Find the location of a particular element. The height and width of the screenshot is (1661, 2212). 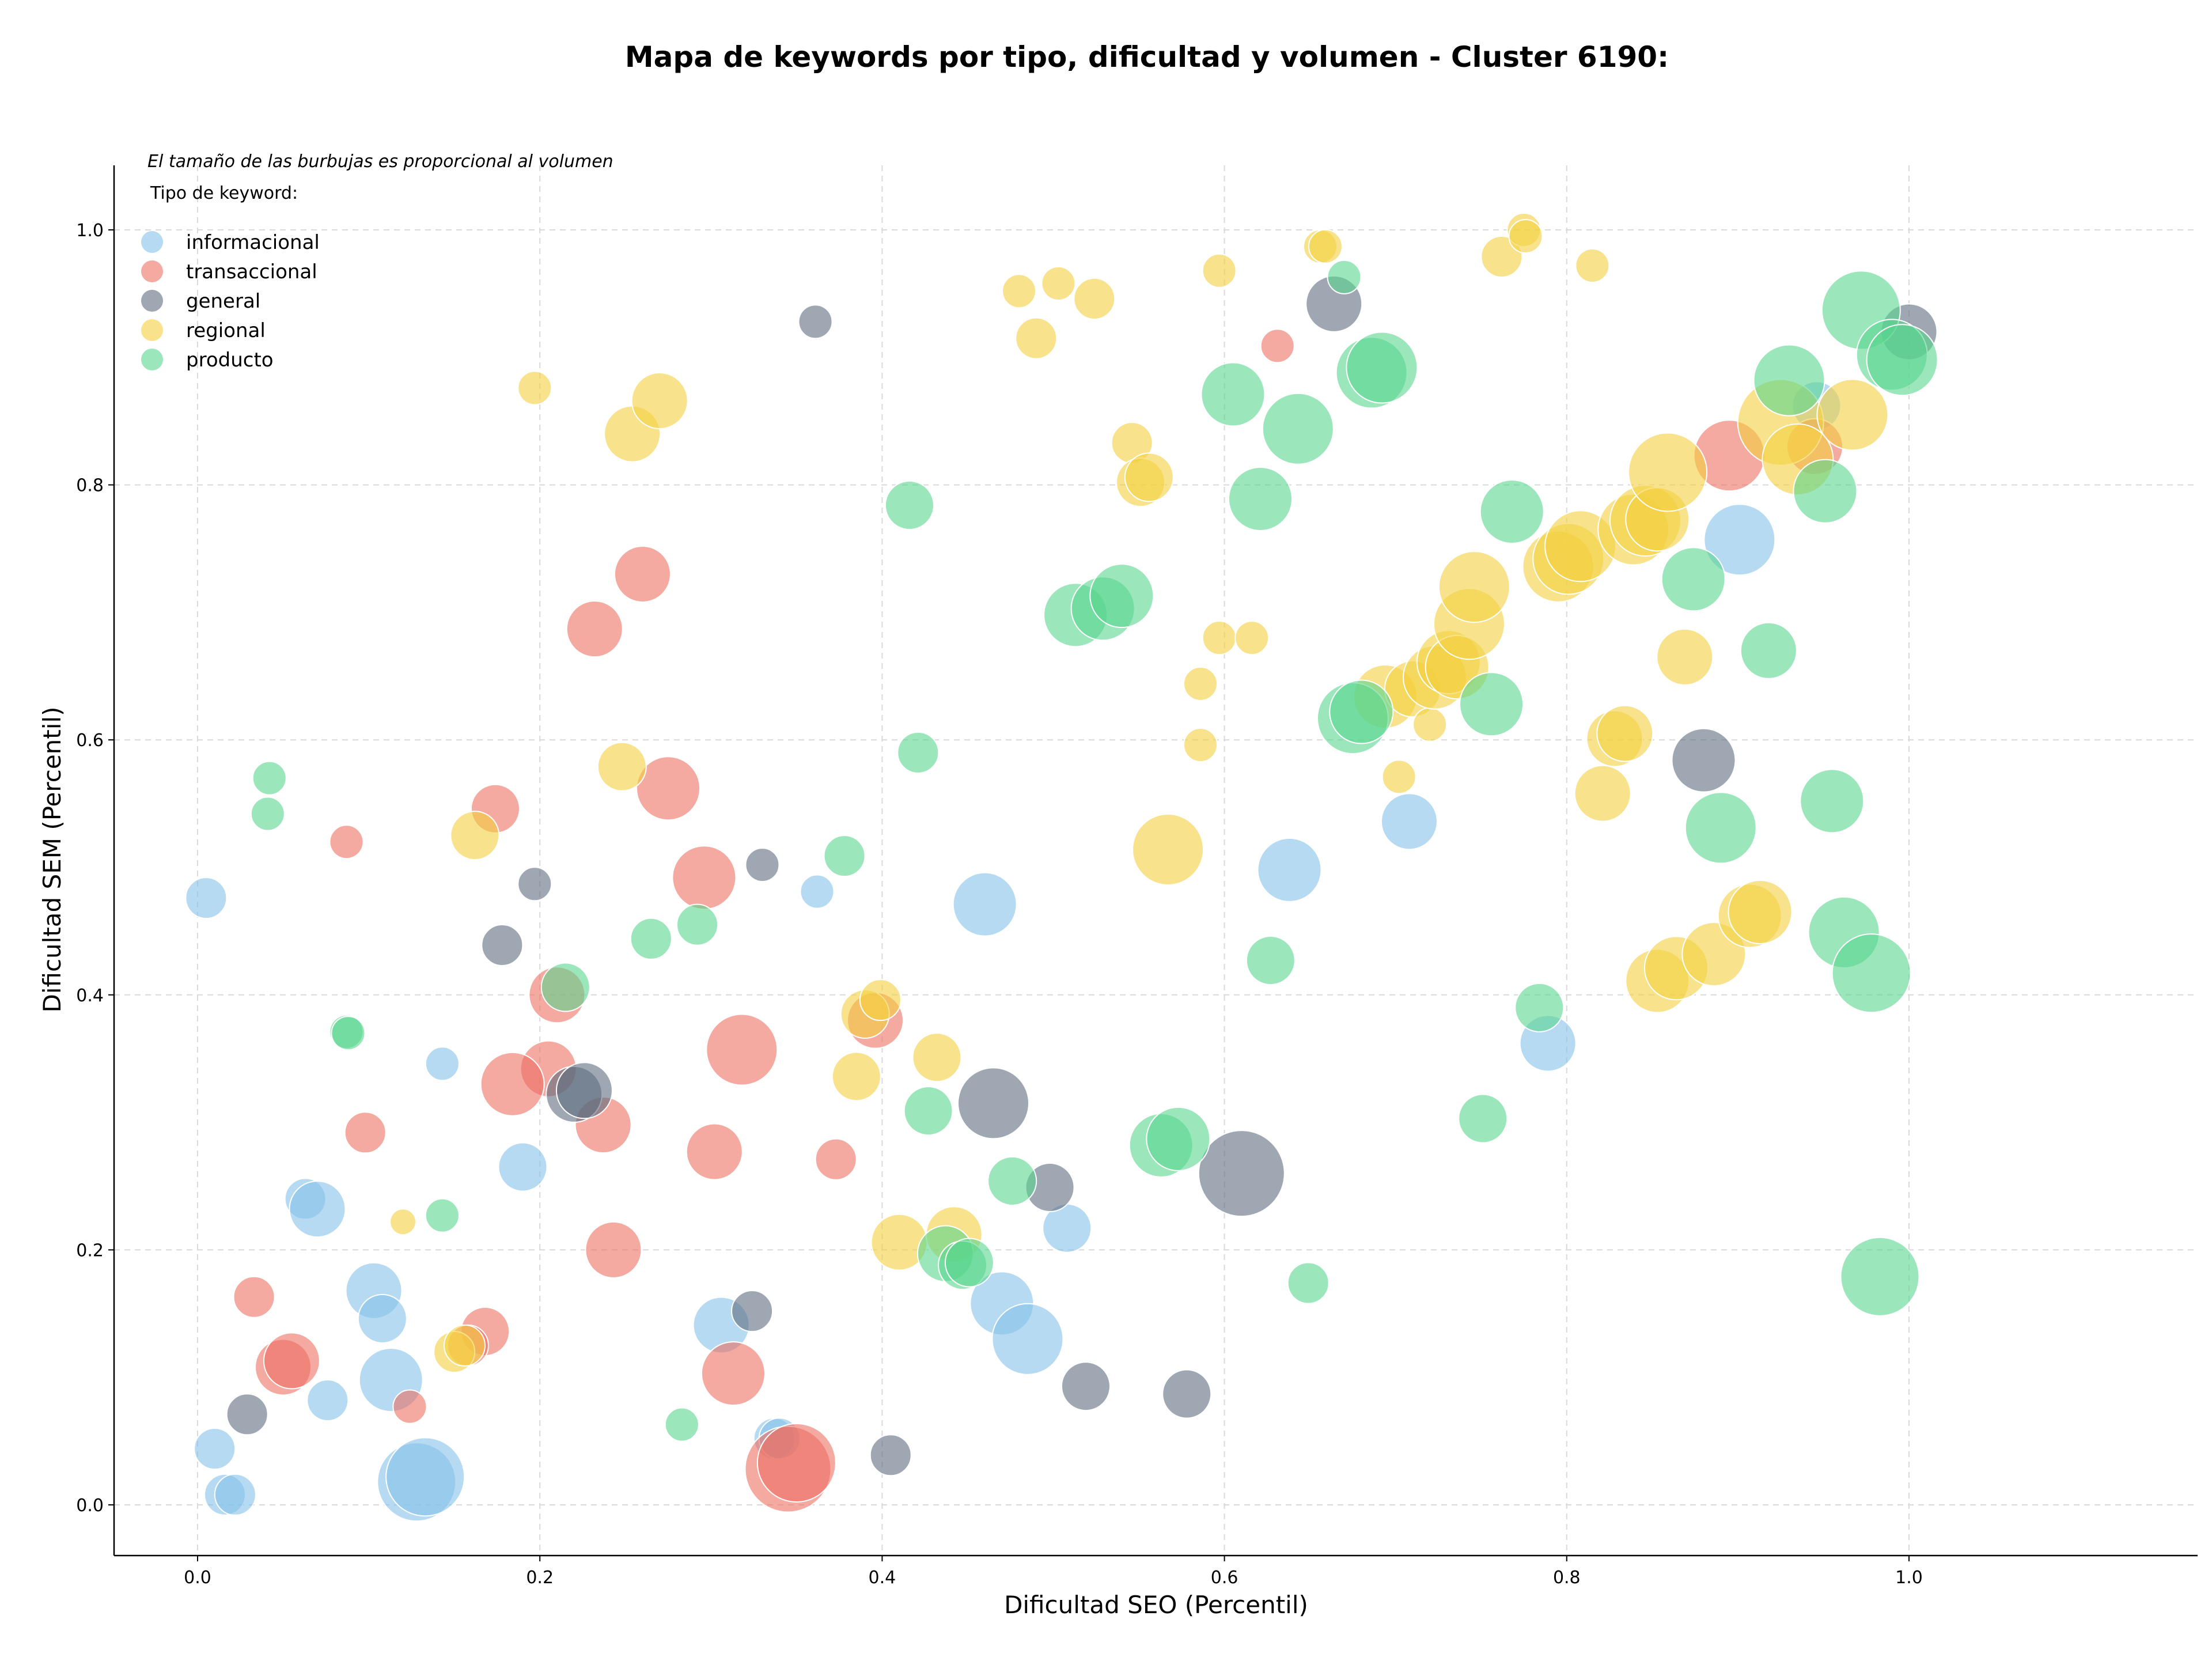

y-axis-label: Dificultad SEM (Percentil) is located at coordinates (52, 860).